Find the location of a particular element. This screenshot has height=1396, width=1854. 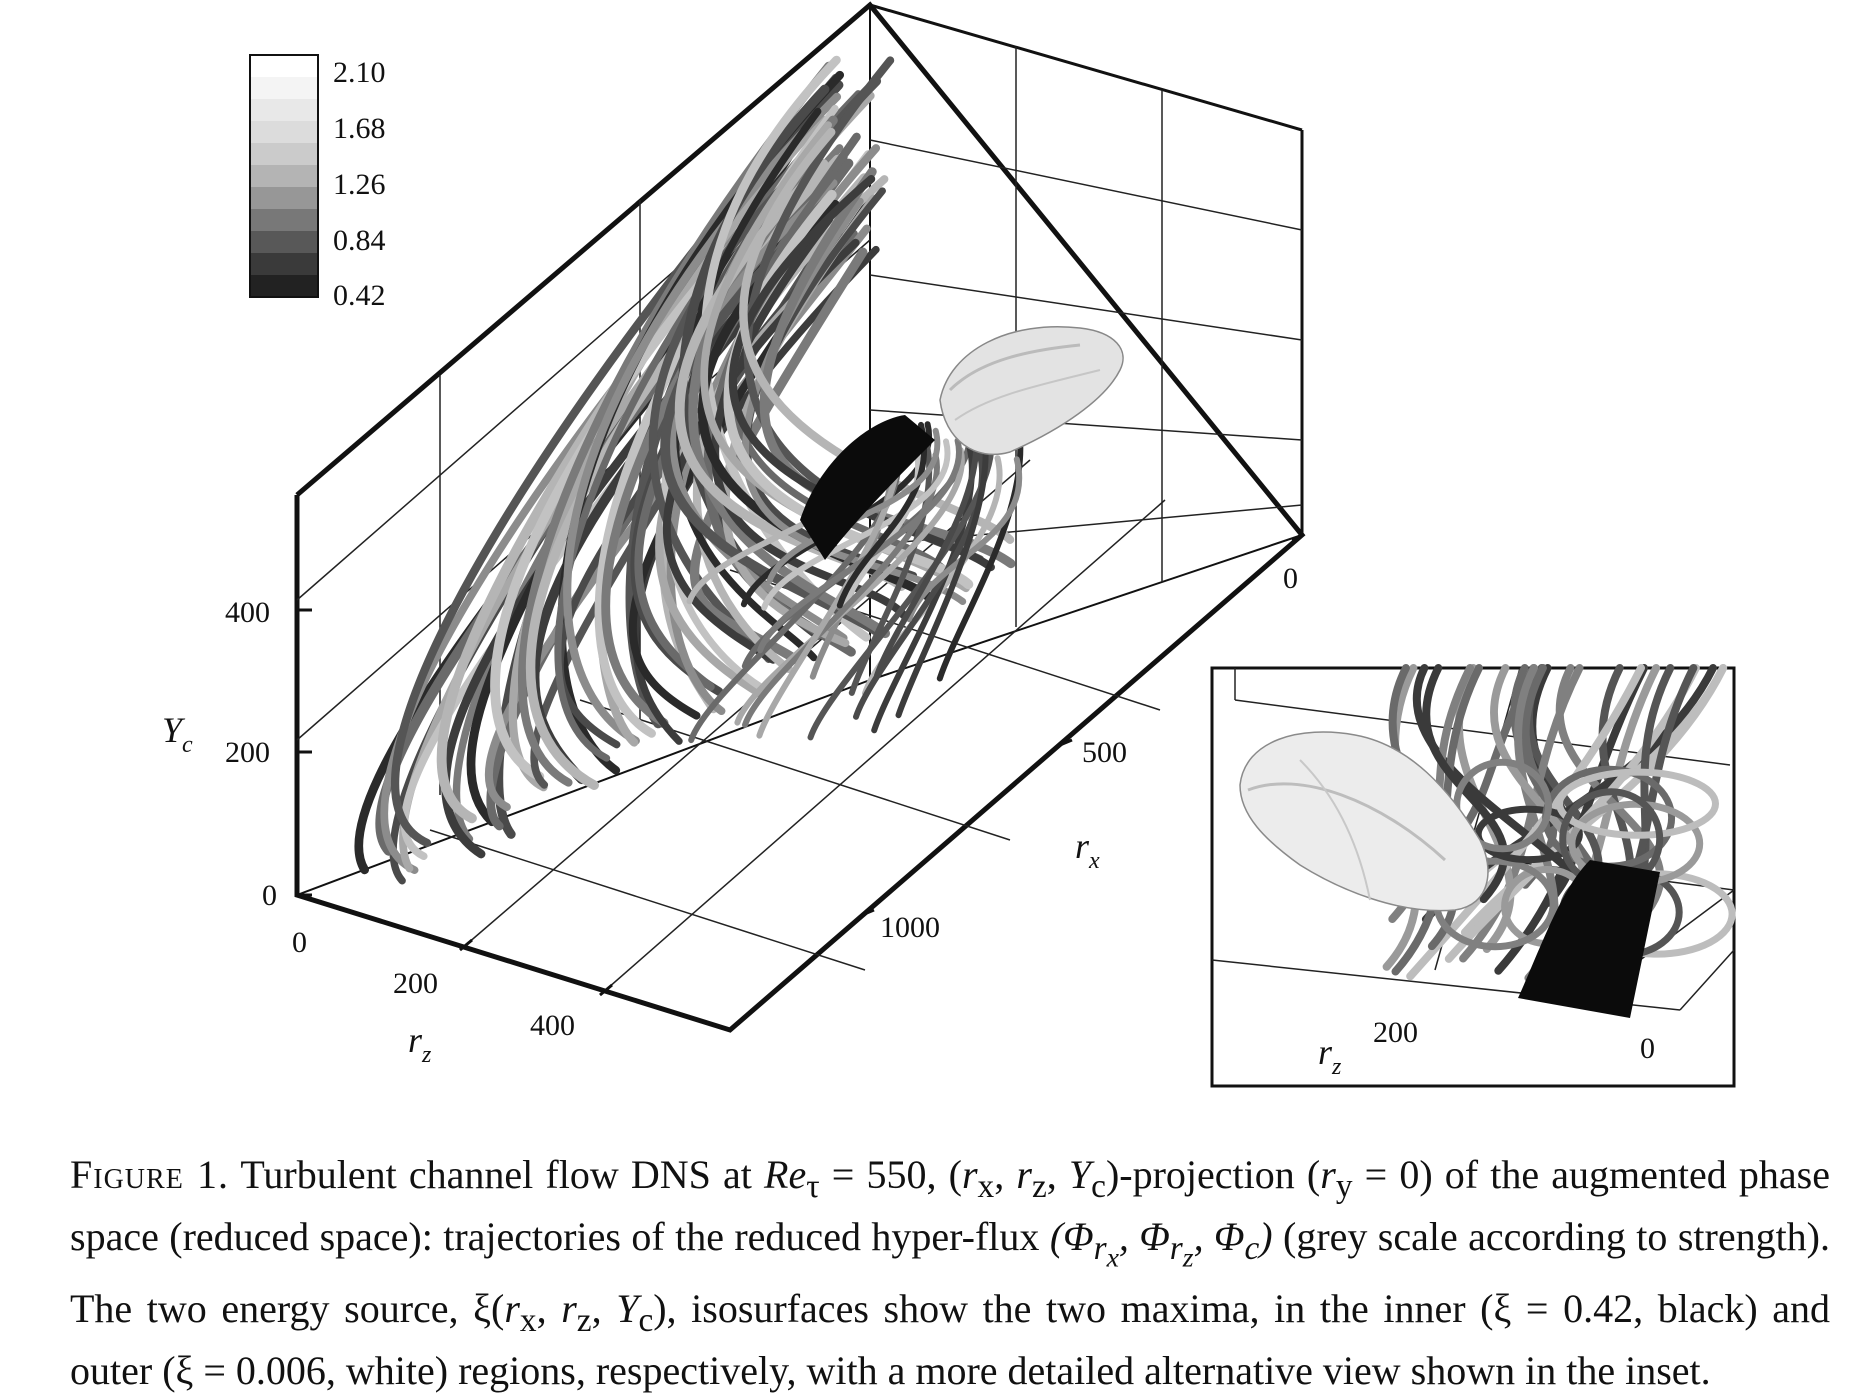

caption-text: = 550, ( is located at coordinates (890, 1174).